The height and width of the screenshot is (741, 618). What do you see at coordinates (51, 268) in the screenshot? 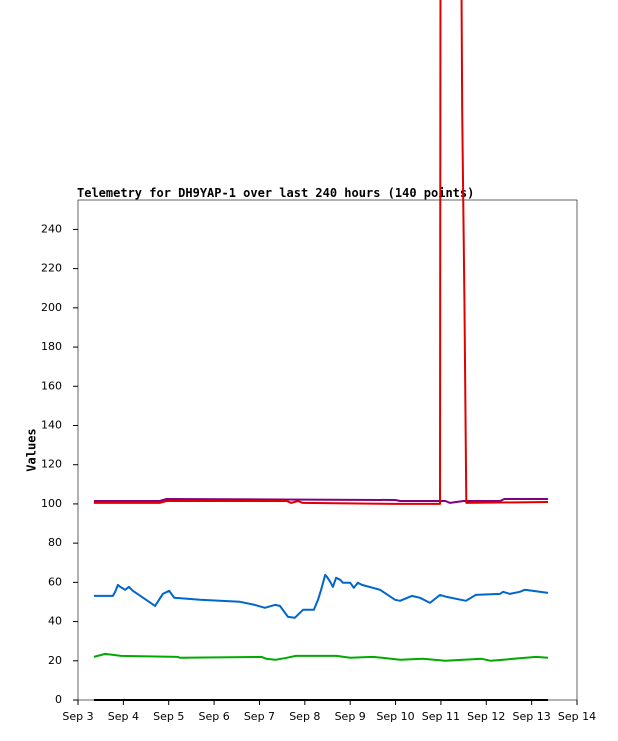
I see `y-tick-label: 220` at bounding box center [51, 268].